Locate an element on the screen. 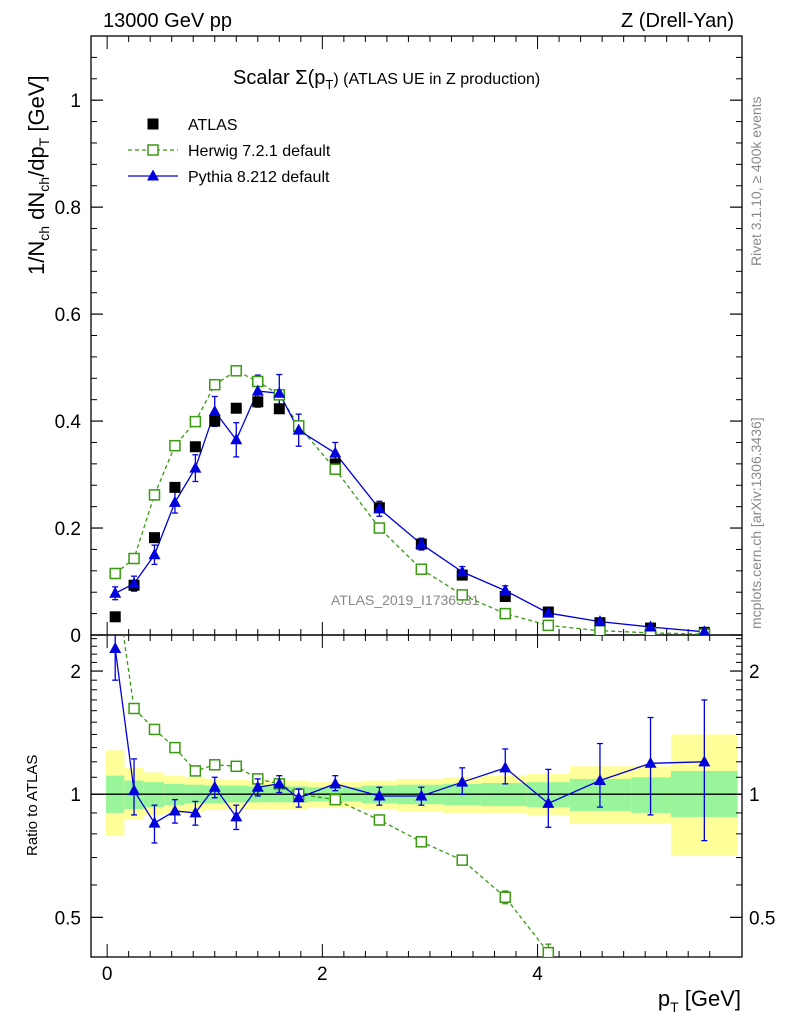  rivet-info: Rivet 3.1.10, ≥ 400k events is located at coordinates (756, 181).